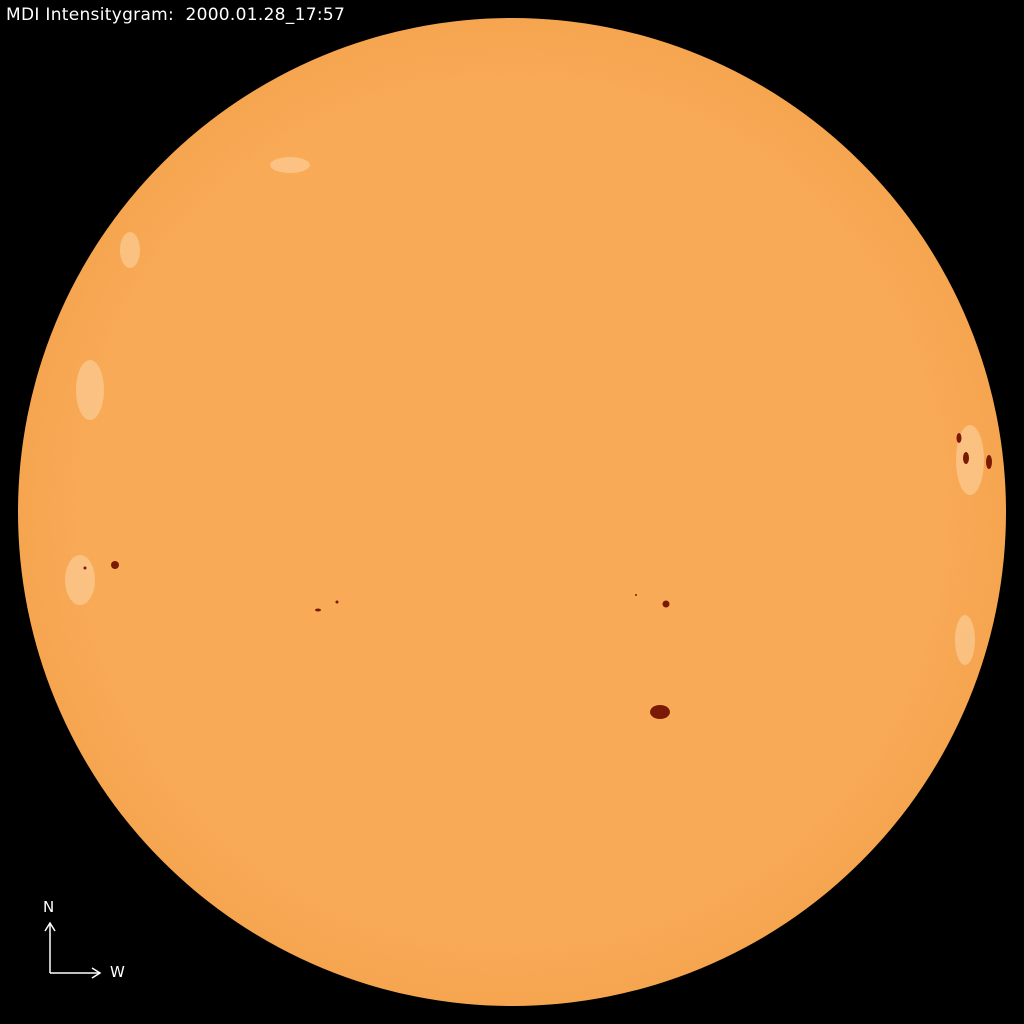 The width and height of the screenshot is (1024, 1024). I want to click on west-label: W, so click(117, 972).